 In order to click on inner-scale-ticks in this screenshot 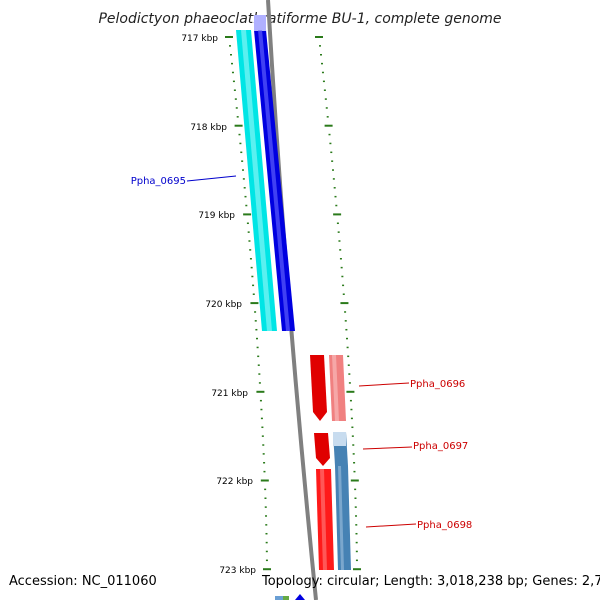, I will do `click(248, 303)`.